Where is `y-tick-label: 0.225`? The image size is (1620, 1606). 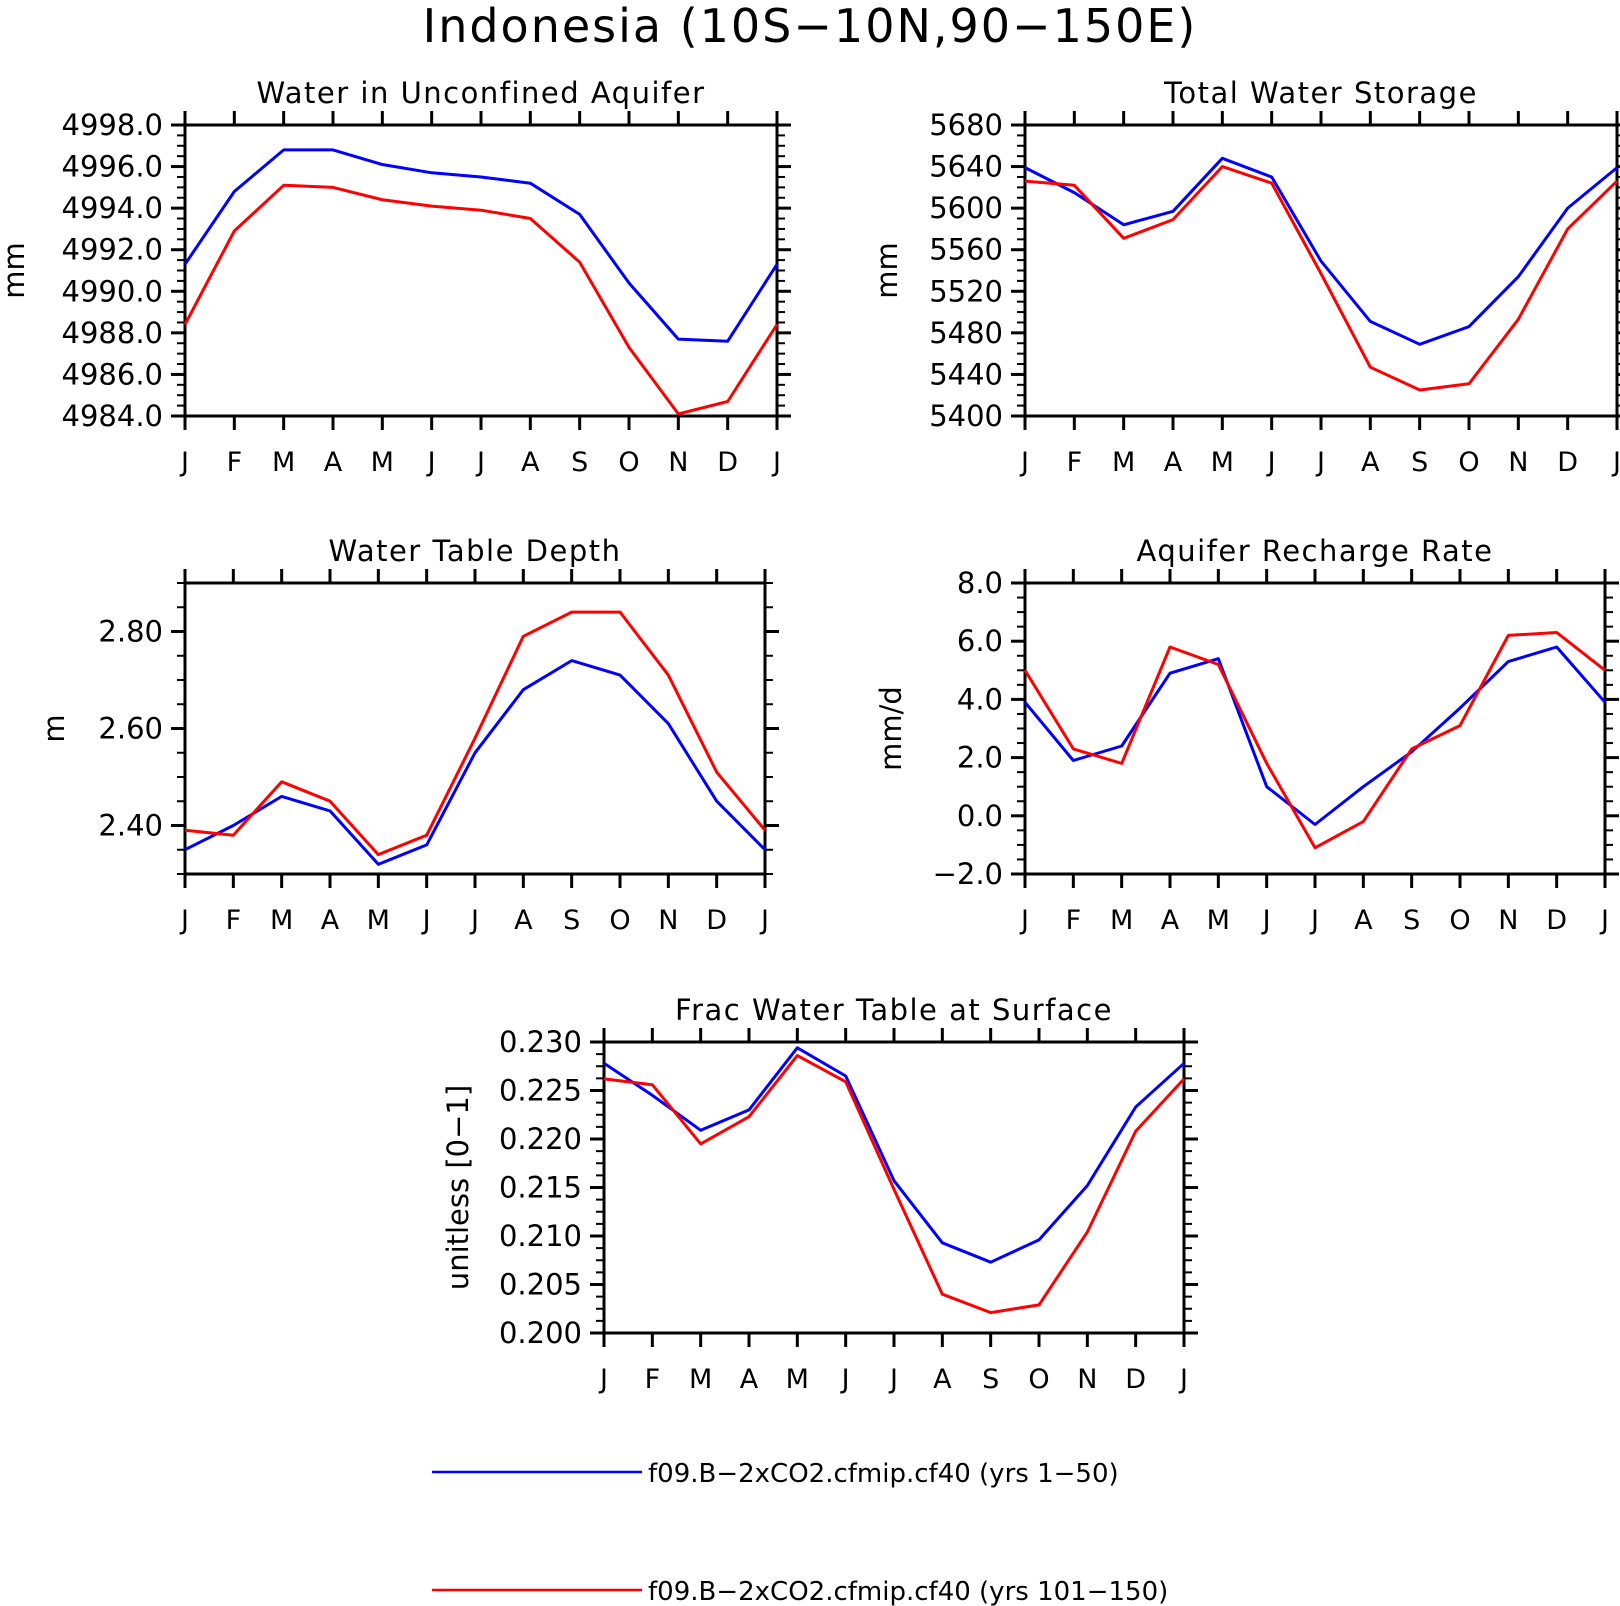
y-tick-label: 0.225 is located at coordinates (540, 1091).